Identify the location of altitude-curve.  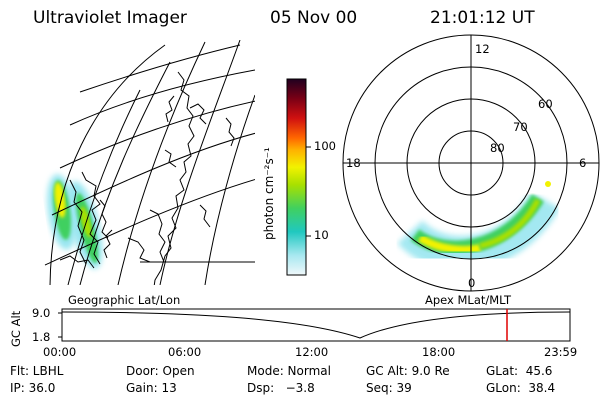
(316, 325).